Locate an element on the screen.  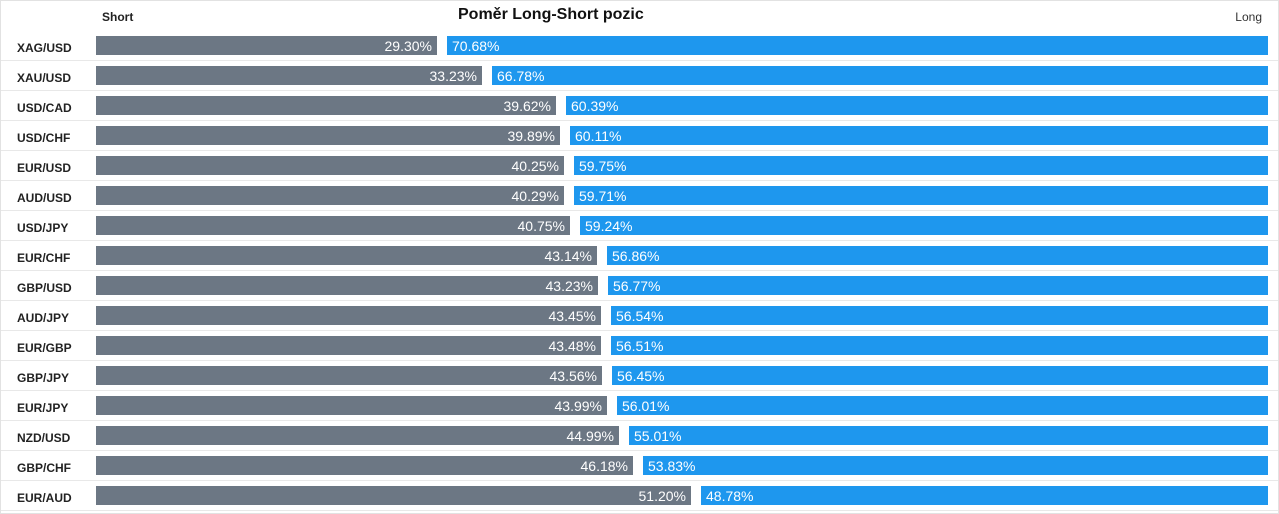
ratio-row: AUD/USD 40.29% 59.71% is located at coordinates (640, 196).